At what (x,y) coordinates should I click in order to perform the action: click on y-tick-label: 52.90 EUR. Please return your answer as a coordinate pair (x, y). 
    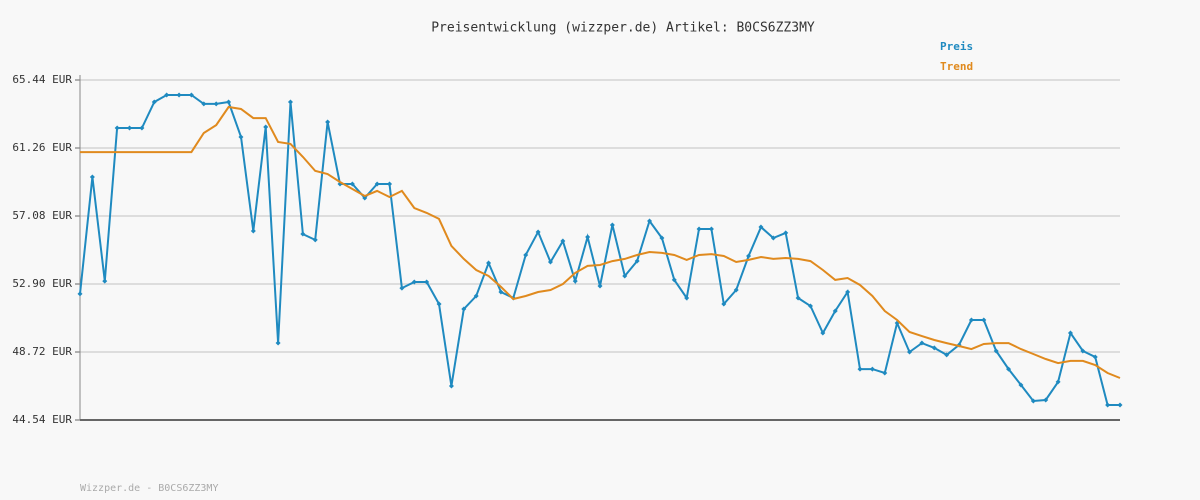
    Looking at the image, I should click on (42, 283).